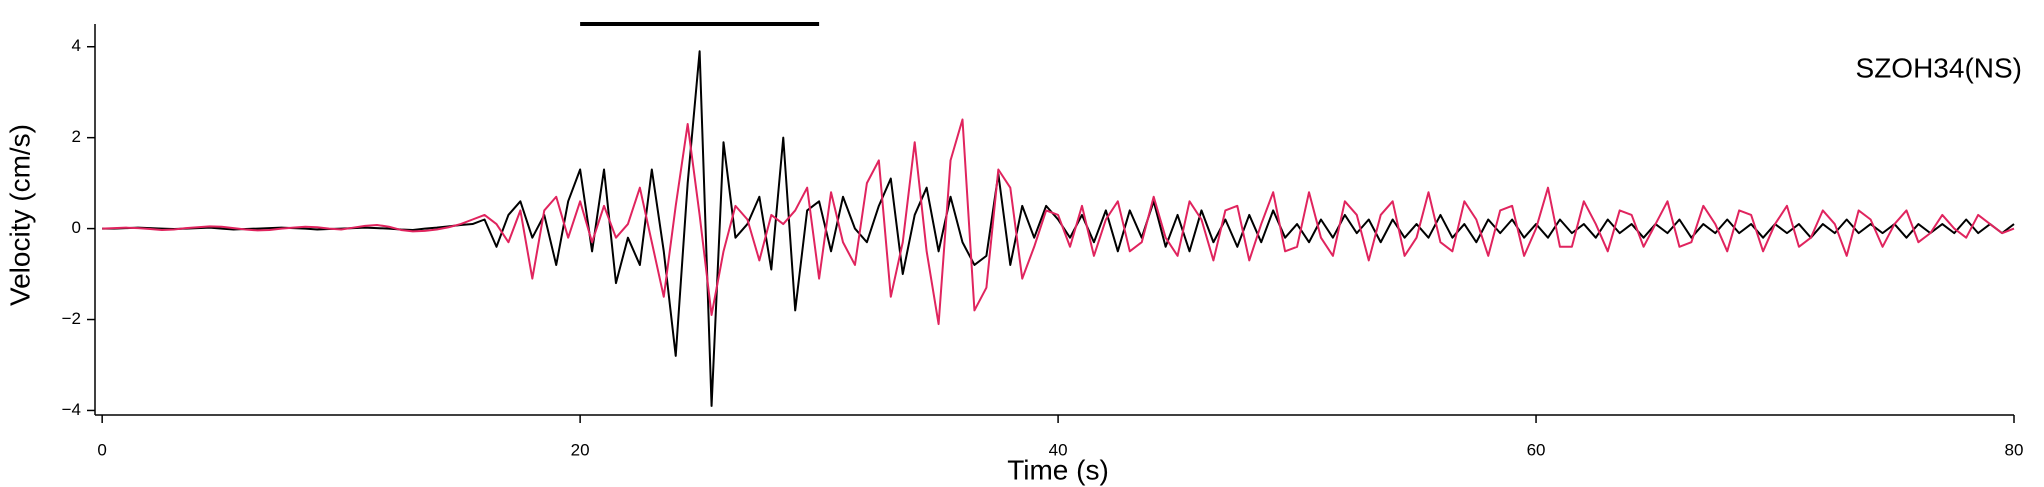 The height and width of the screenshot is (487, 2044). I want to click on x-tick-label: 0, so click(101, 449).